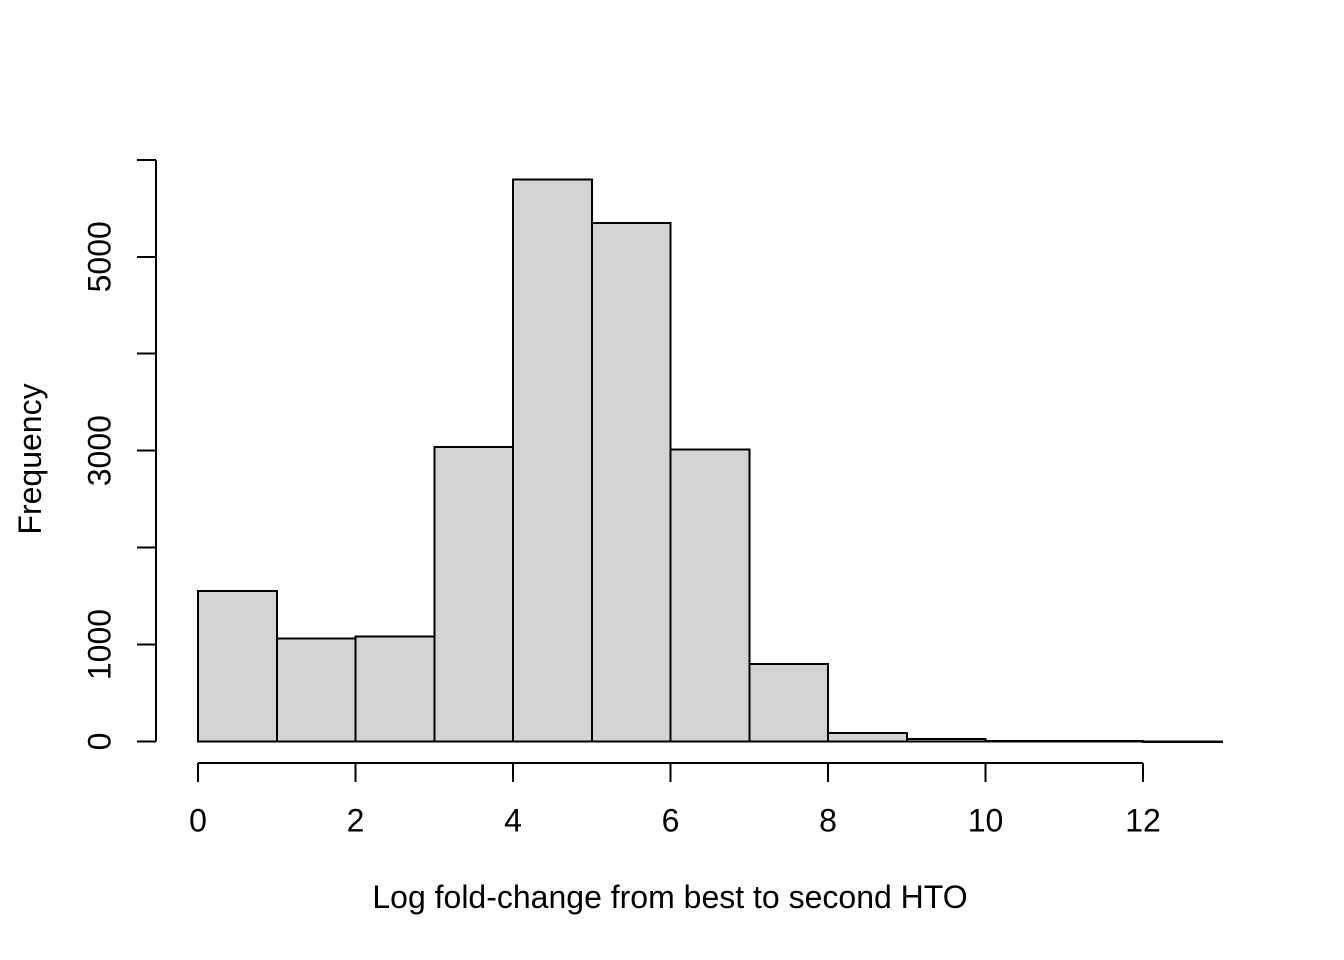 The image size is (1344, 960). What do you see at coordinates (100, 256) in the screenshot?
I see `y-tick-label: 5000` at bounding box center [100, 256].